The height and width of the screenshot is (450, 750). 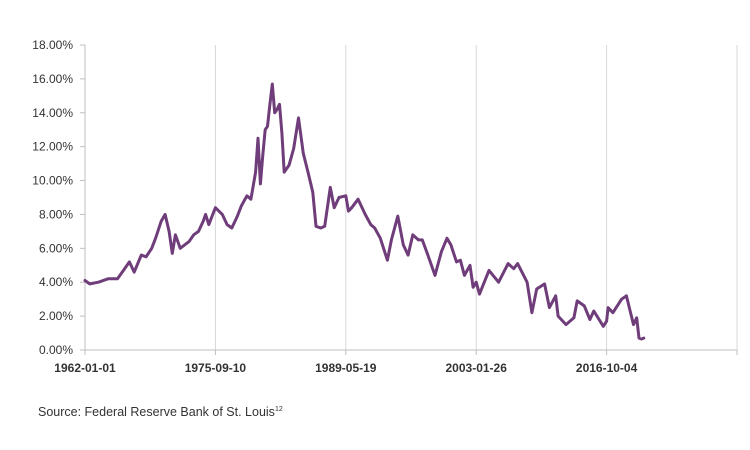 I want to click on y-tick-label: 16.00%, so click(x=52, y=79).